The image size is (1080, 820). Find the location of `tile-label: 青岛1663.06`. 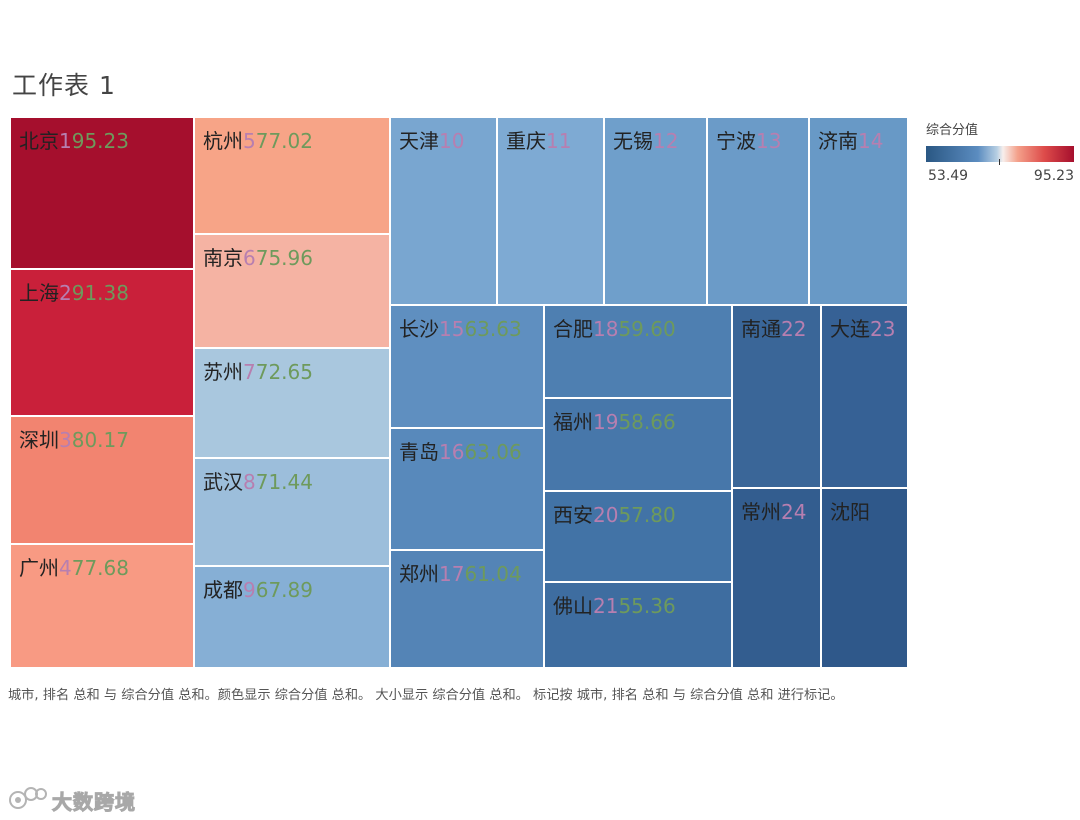

tile-label: 青岛1663.06 is located at coordinates (460, 452).